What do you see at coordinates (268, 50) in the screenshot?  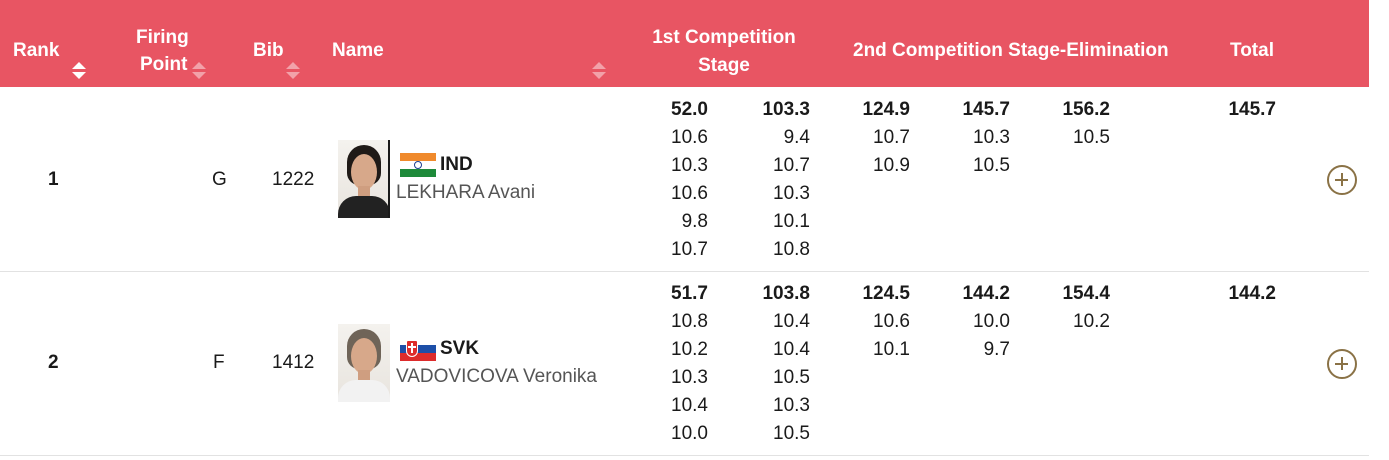 I see `header-bib: Bib` at bounding box center [268, 50].